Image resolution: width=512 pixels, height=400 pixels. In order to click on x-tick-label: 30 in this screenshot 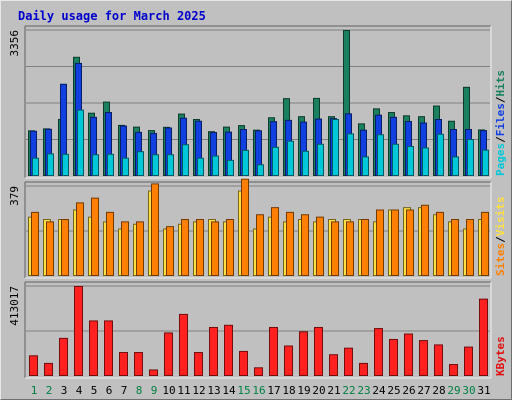, I will do `click(468, 390)`.